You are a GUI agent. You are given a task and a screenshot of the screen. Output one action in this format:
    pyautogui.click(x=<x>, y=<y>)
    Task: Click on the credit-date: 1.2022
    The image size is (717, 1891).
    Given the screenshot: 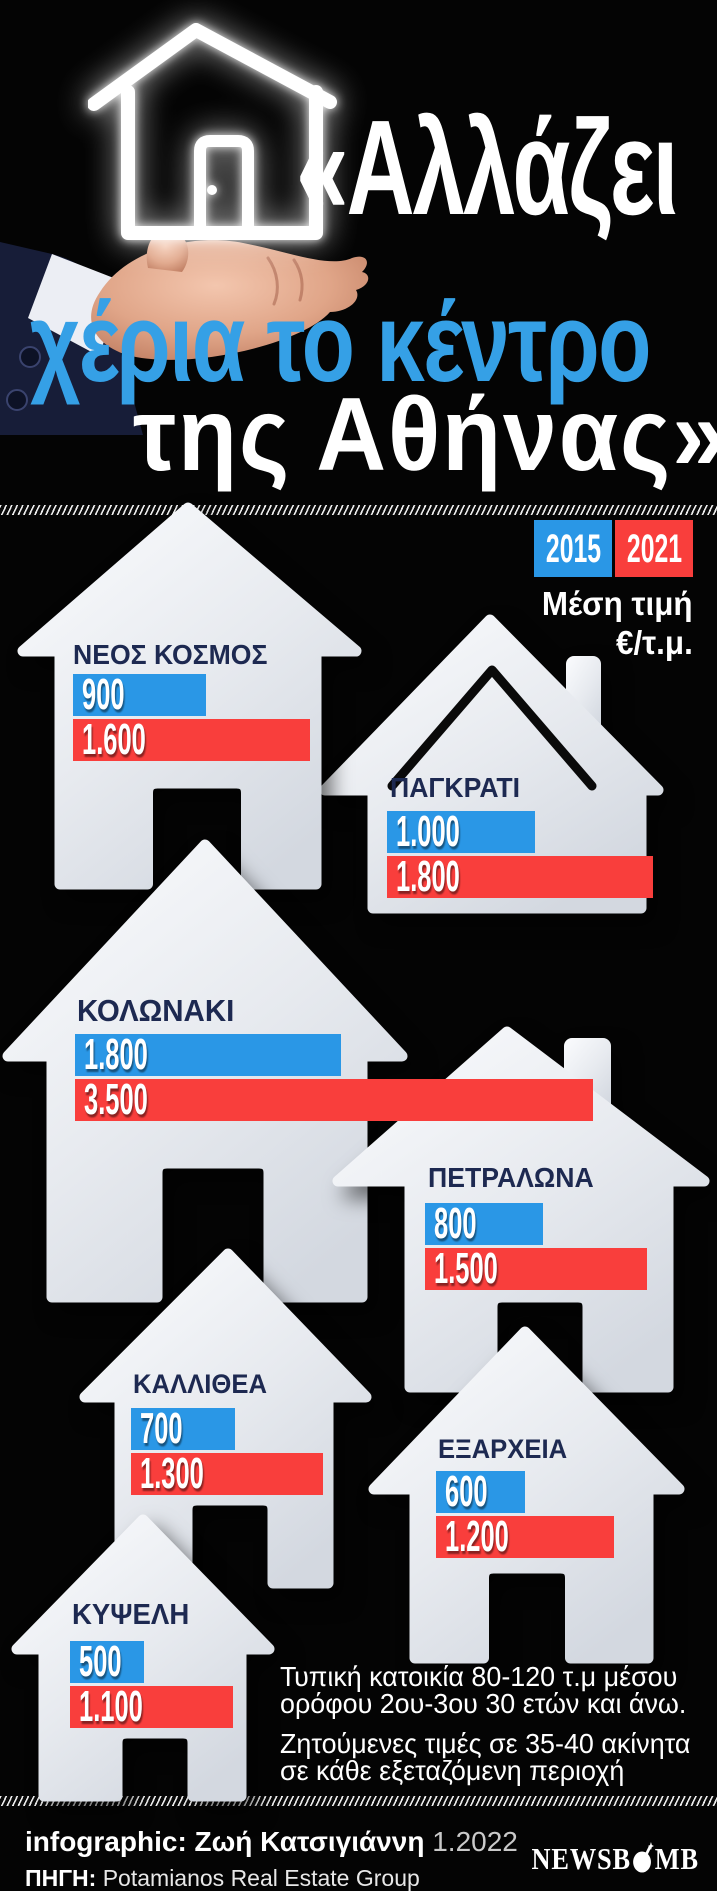 What is the action you would take?
    pyautogui.click(x=475, y=1841)
    